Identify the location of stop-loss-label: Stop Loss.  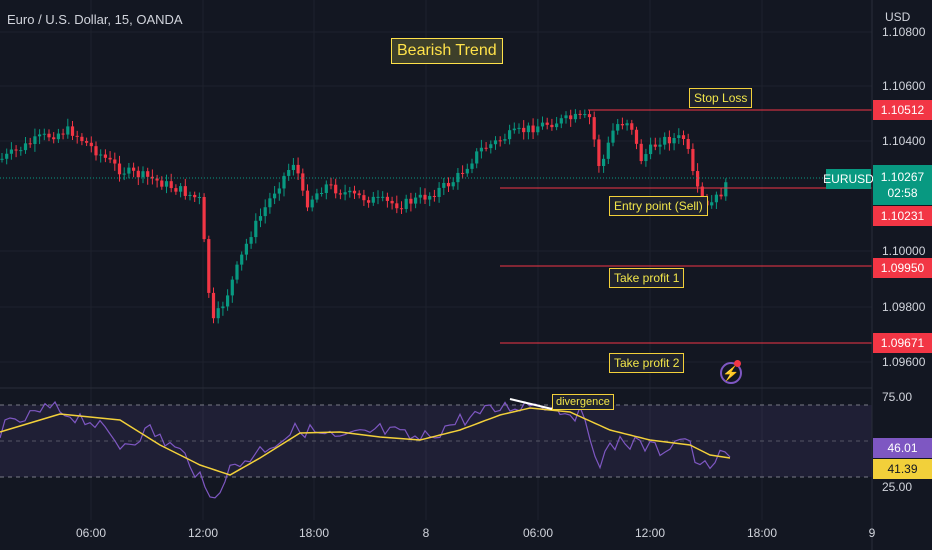
(721, 98).